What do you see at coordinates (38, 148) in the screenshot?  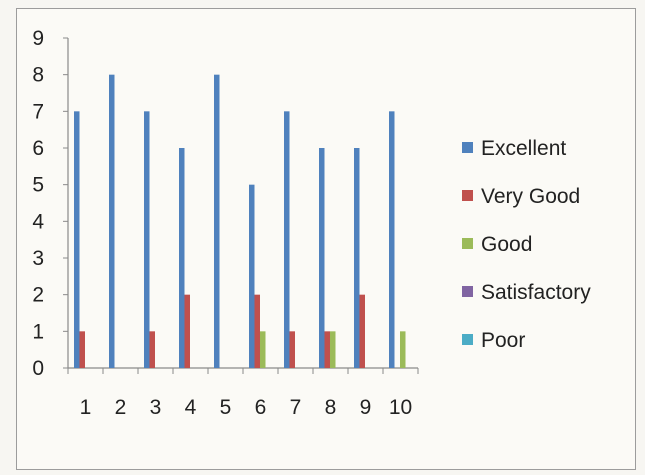 I see `y-tick-label: 6` at bounding box center [38, 148].